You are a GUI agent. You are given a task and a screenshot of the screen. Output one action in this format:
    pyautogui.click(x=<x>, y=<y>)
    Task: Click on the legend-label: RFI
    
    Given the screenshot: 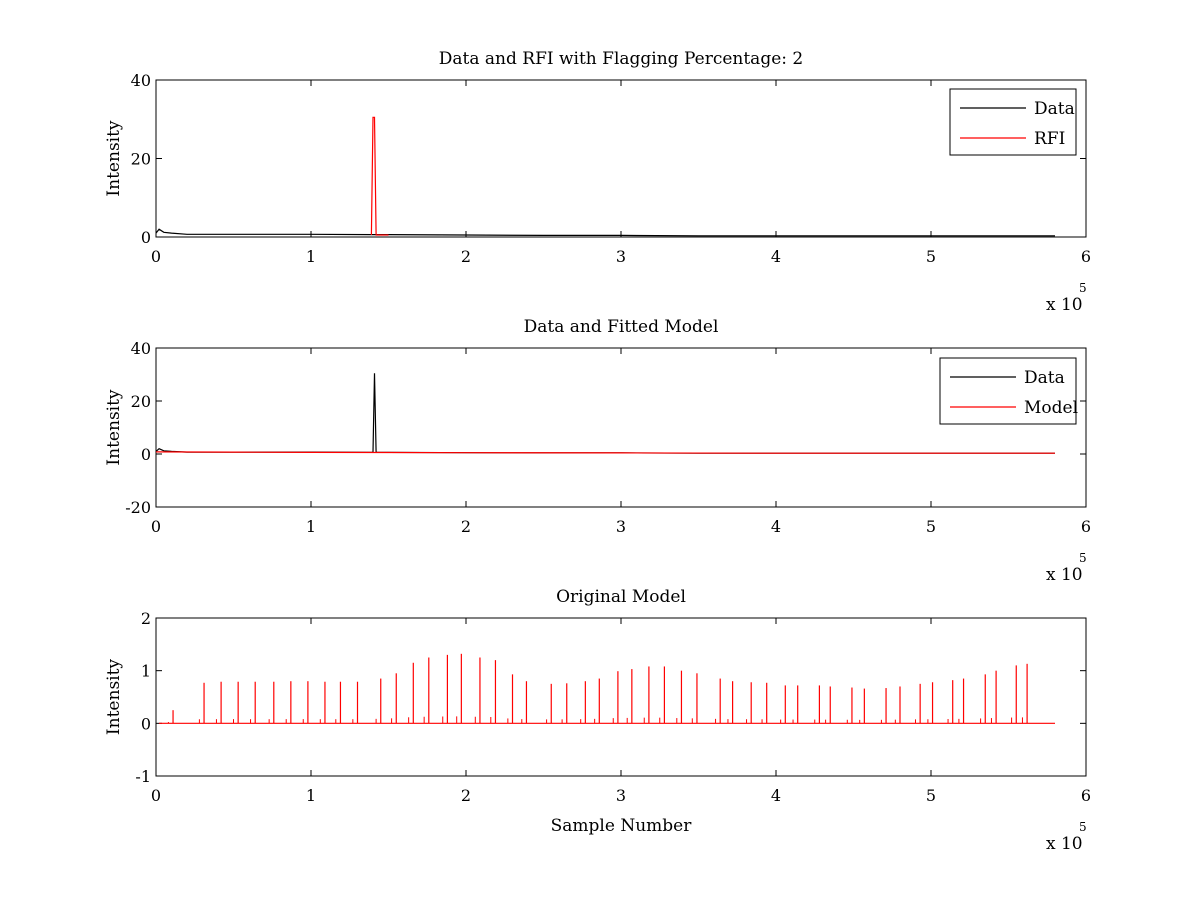 What is the action you would take?
    pyautogui.click(x=1049, y=139)
    